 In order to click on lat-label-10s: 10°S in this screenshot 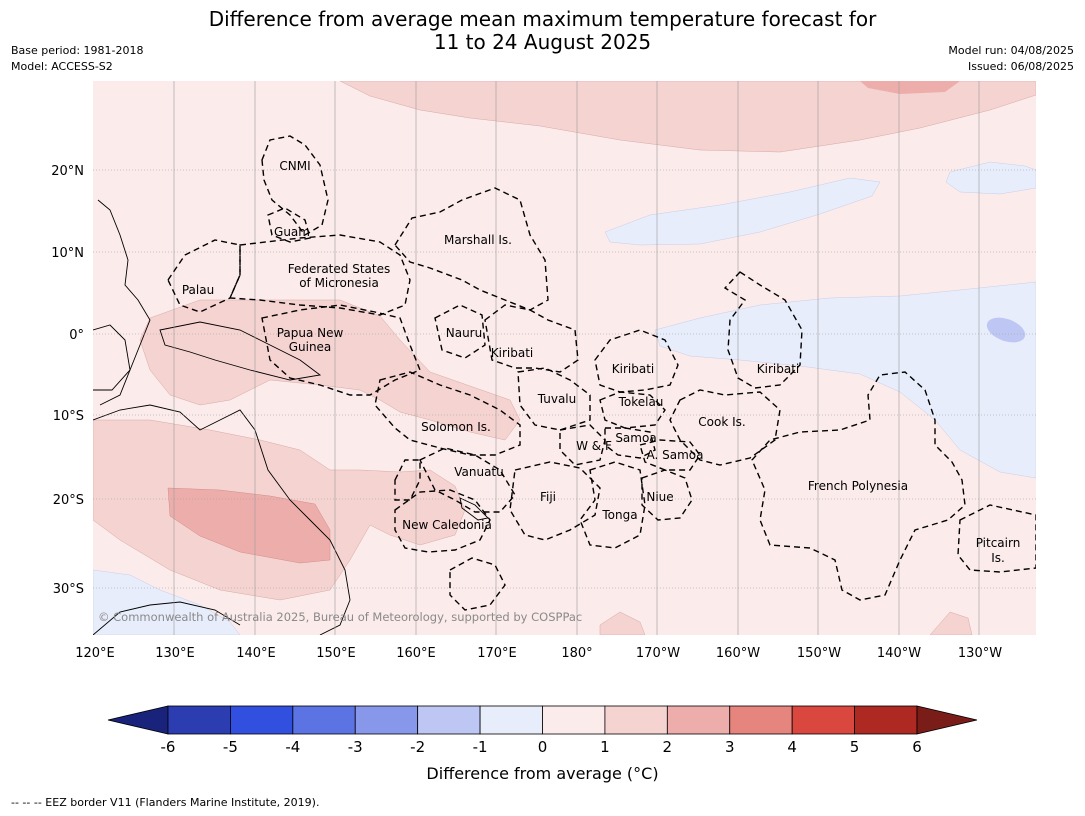, I will do `click(68, 416)`.